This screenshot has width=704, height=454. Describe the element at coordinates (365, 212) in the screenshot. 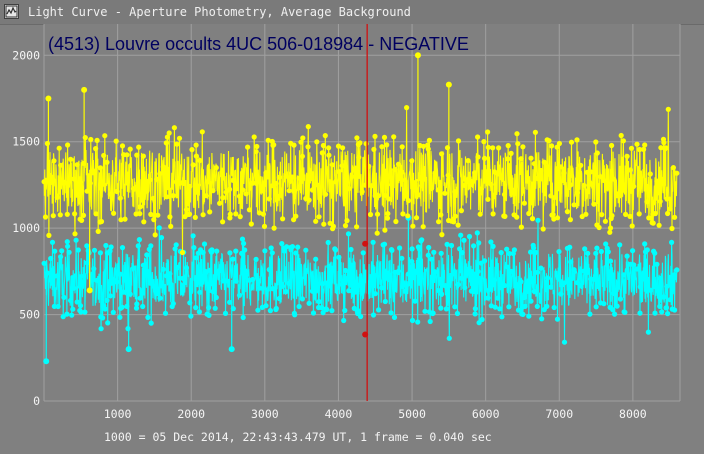

I see `frame-cursor` at that location.